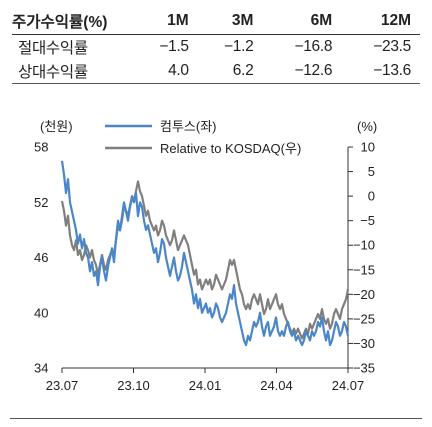 The width and height of the screenshot is (432, 427). I want to click on table-cell: −13.6, so click(380, 71).